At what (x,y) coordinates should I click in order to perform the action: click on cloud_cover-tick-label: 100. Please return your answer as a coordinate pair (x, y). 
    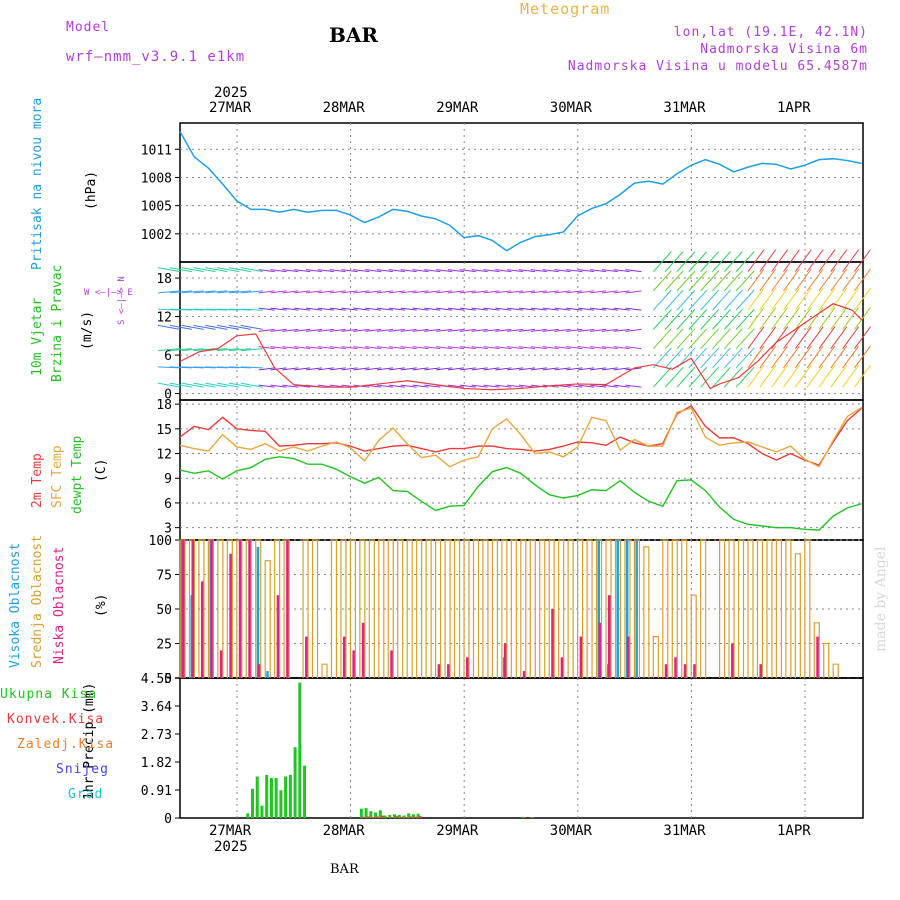
    Looking at the image, I should click on (160, 541).